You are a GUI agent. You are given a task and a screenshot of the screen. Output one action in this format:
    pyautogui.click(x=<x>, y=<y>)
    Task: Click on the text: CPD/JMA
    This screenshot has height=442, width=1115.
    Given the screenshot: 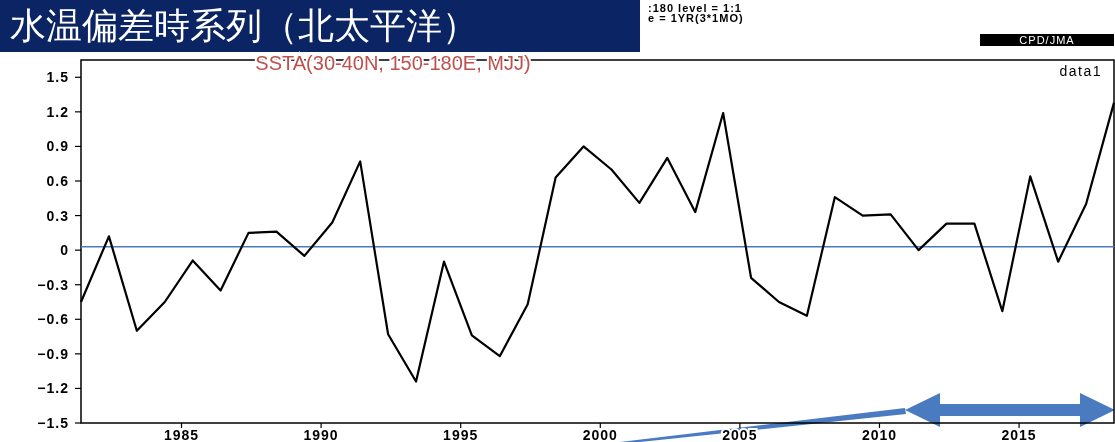 What is the action you would take?
    pyautogui.click(x=1047, y=40)
    